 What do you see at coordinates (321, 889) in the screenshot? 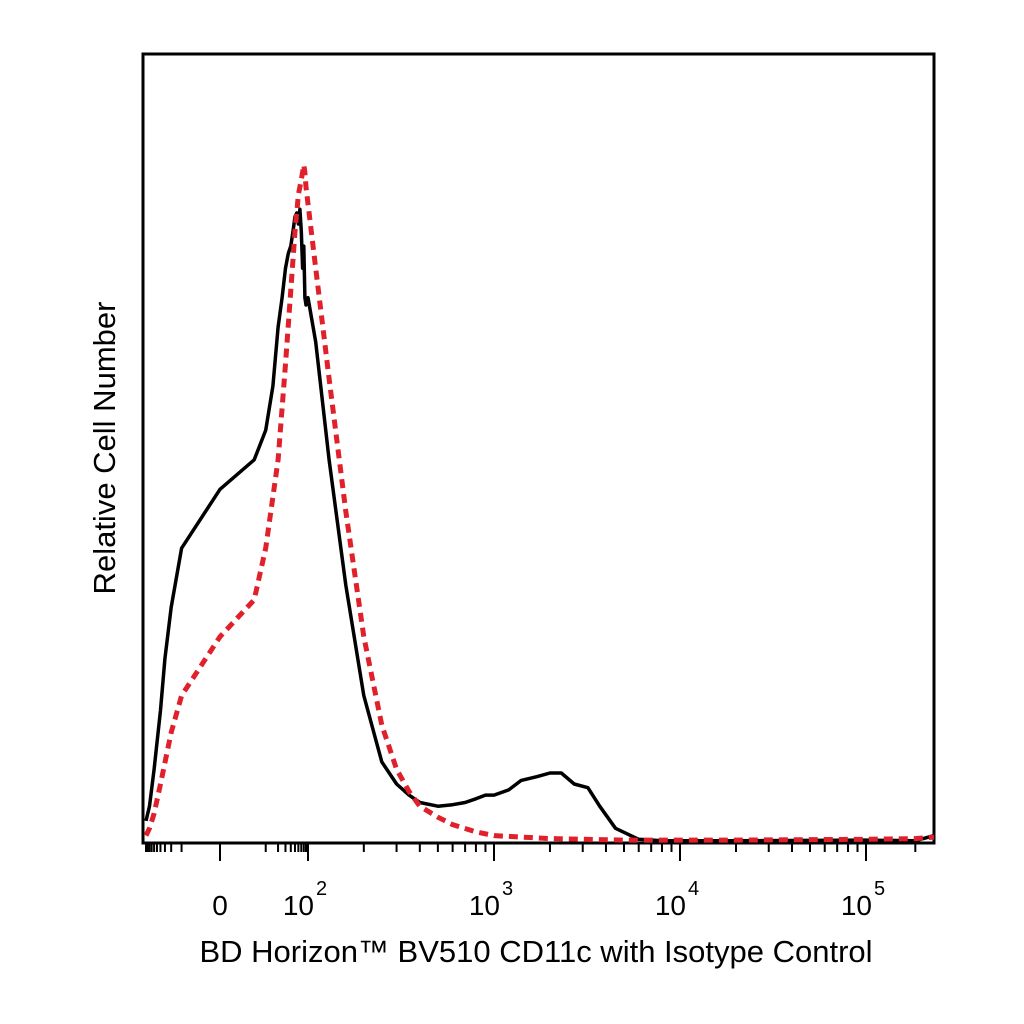
I see `x-tick-exponent: 2` at bounding box center [321, 889].